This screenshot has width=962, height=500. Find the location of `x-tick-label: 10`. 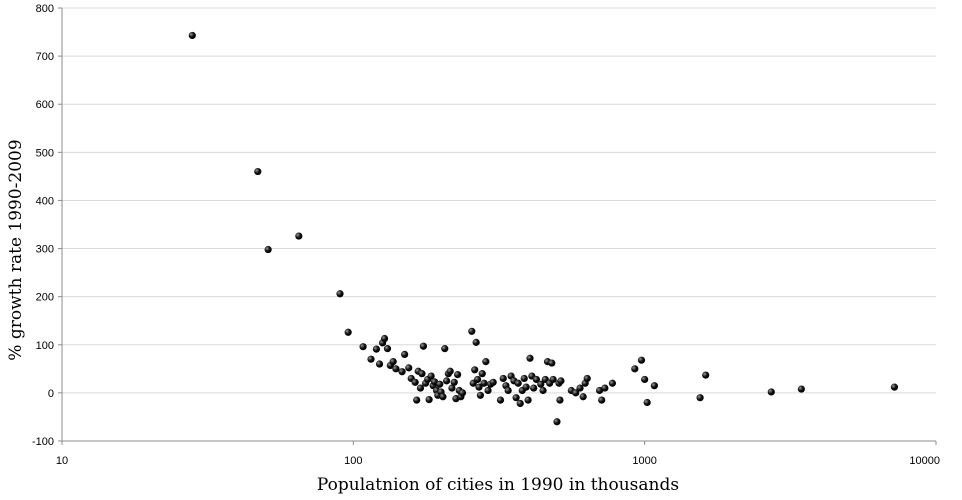

x-tick-label: 10 is located at coordinates (62, 461).